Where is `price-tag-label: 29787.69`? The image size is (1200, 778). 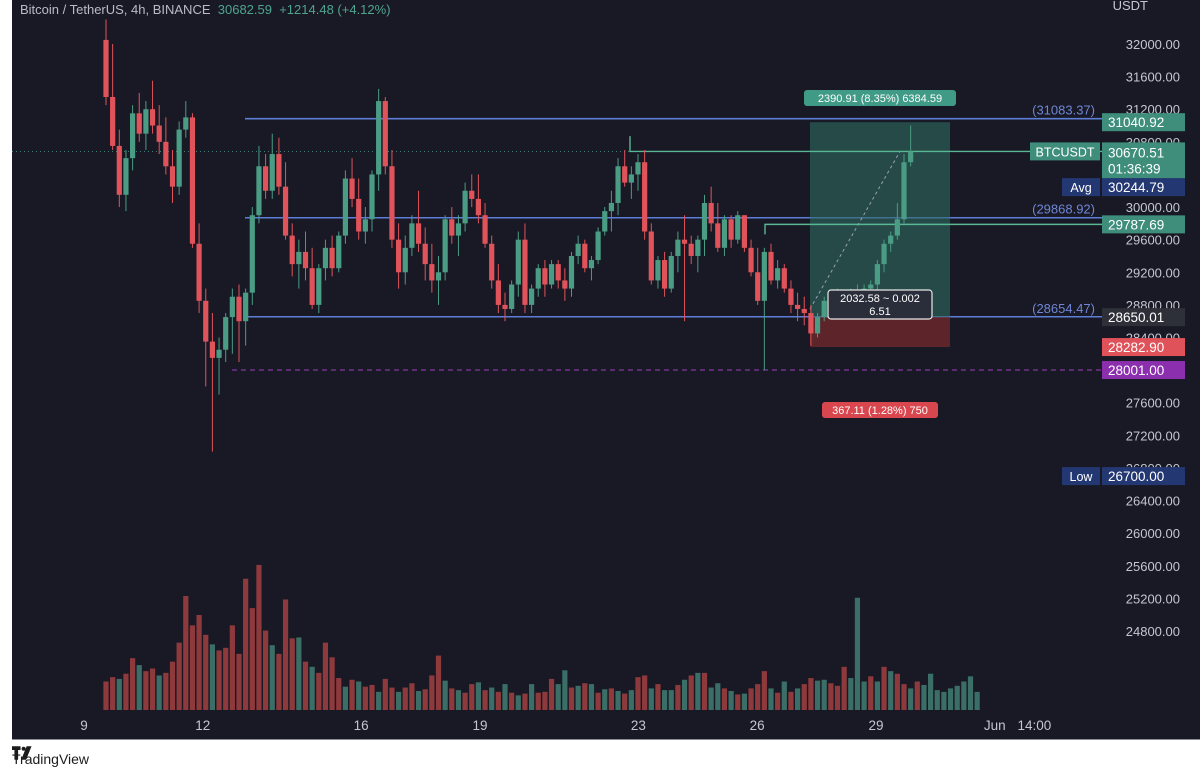
price-tag-label: 29787.69 is located at coordinates (1136, 224).